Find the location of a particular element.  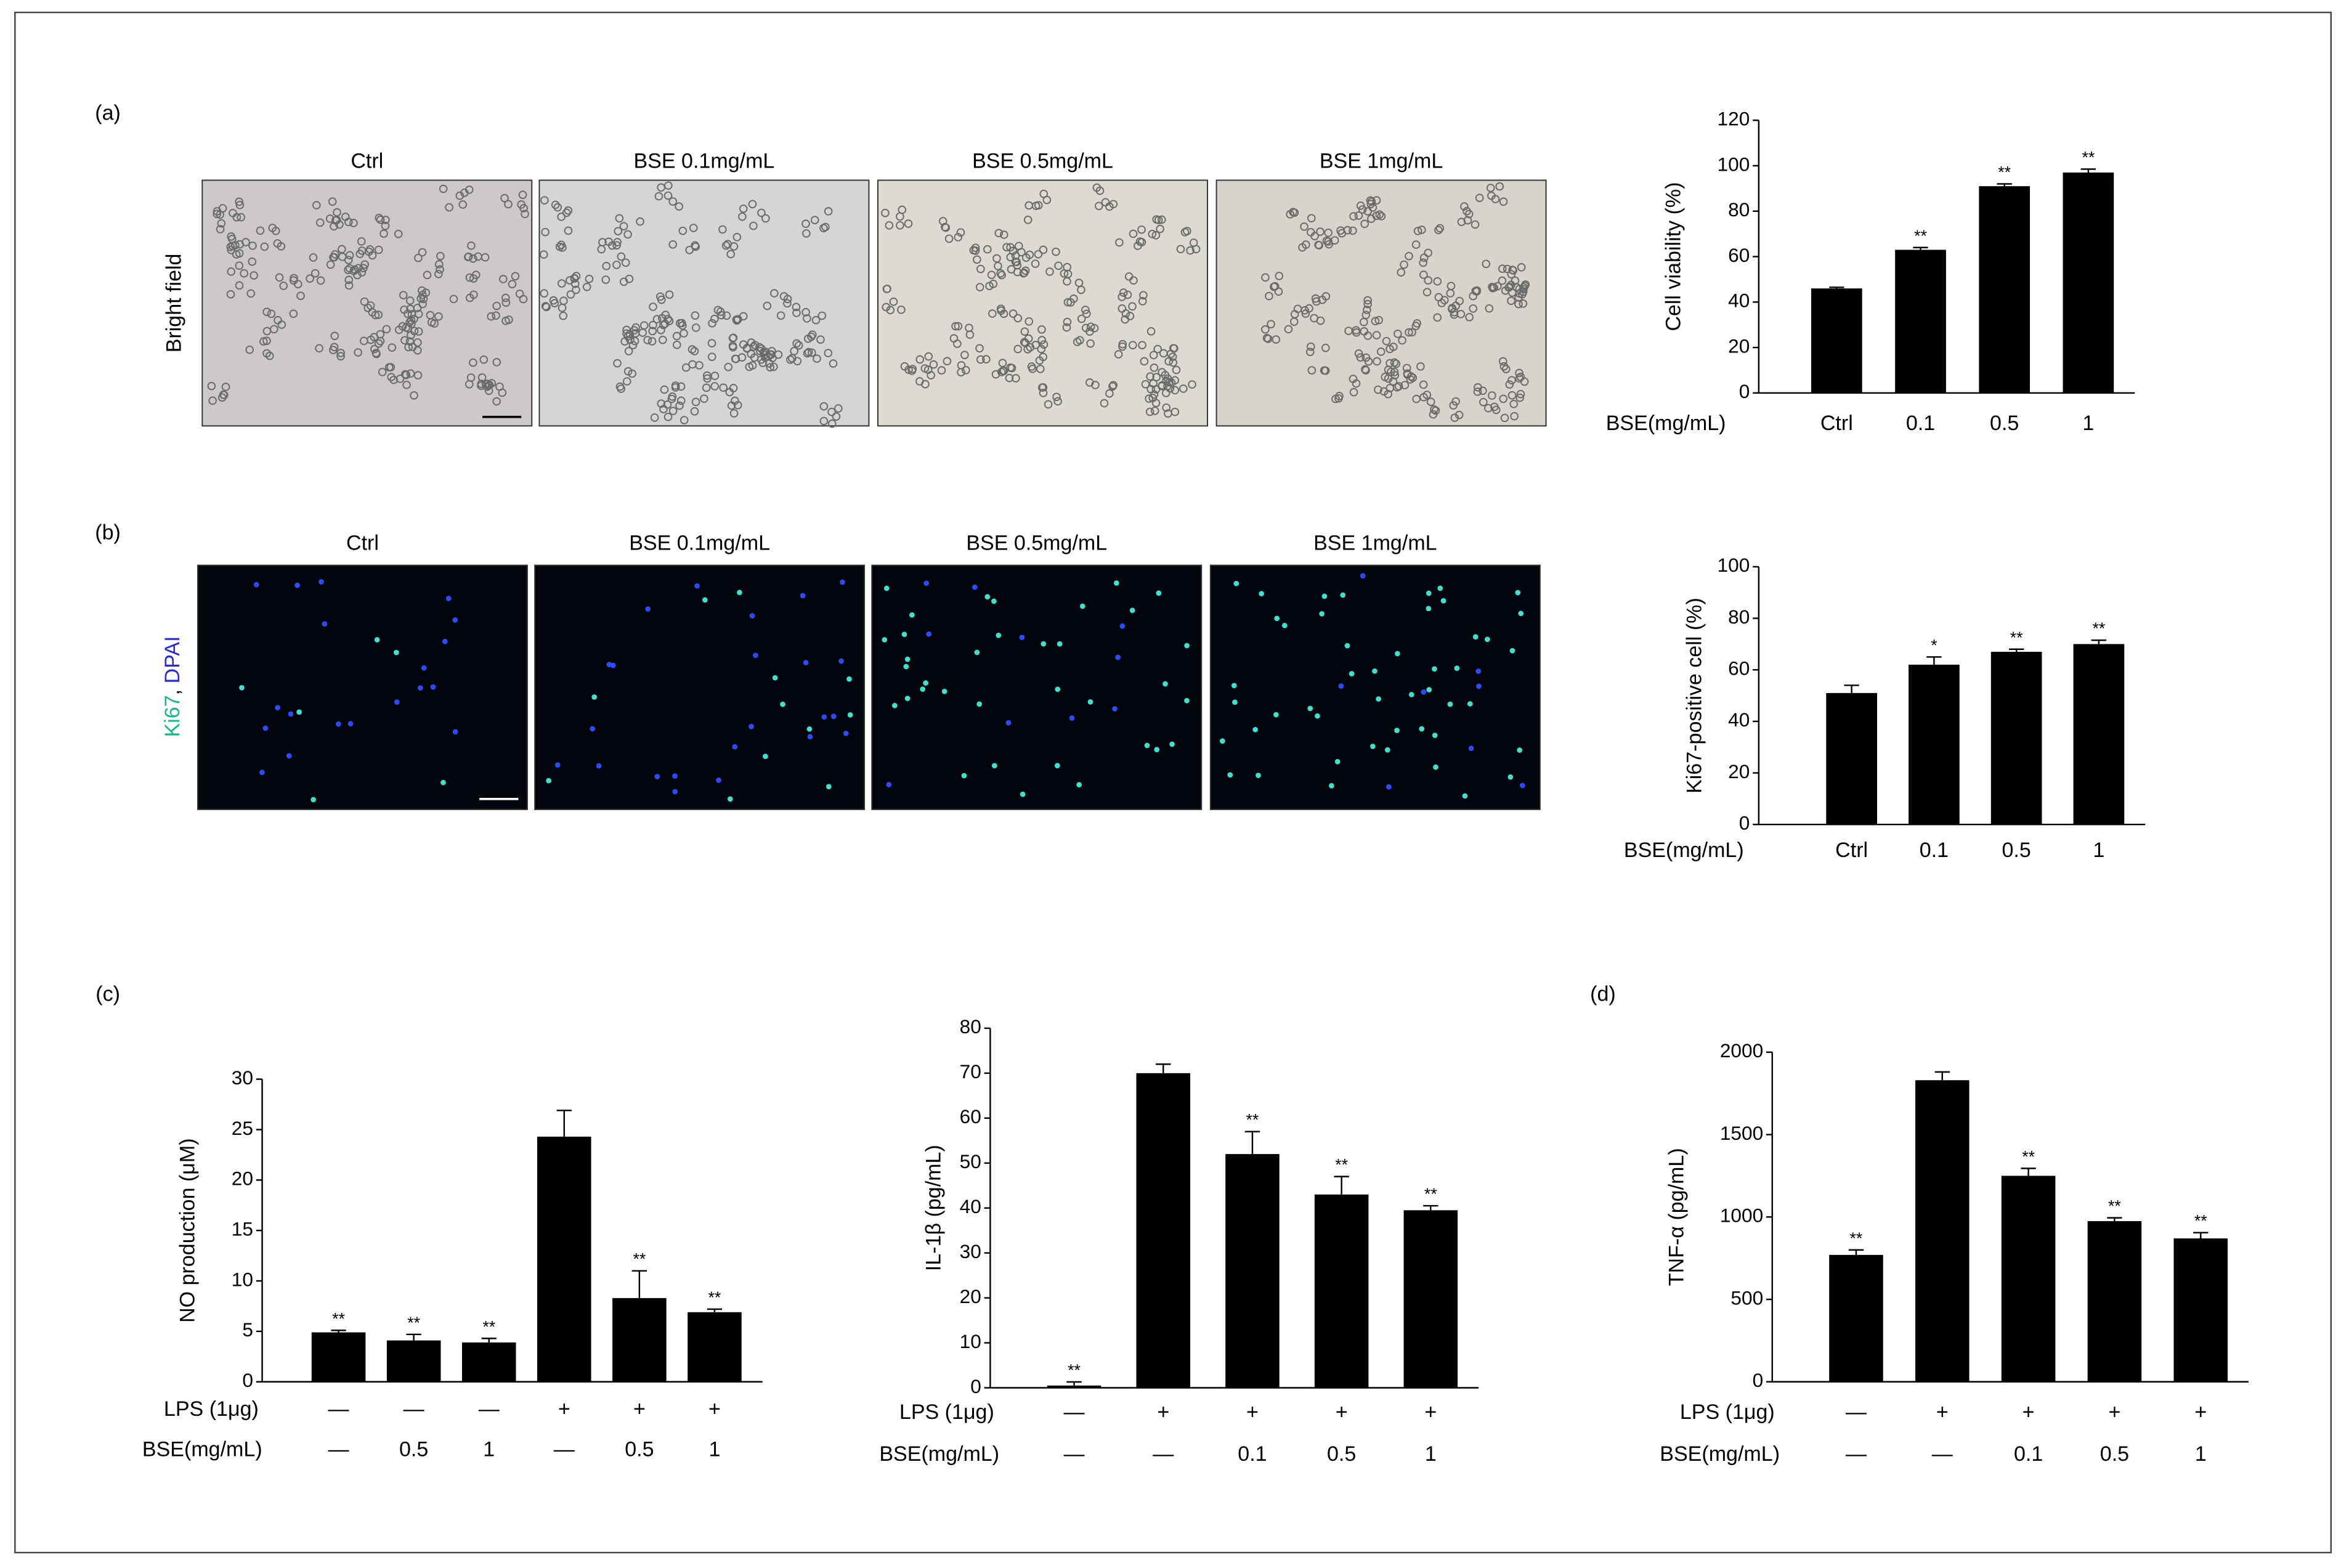

y-tick-label: 40 is located at coordinates (1739, 720).